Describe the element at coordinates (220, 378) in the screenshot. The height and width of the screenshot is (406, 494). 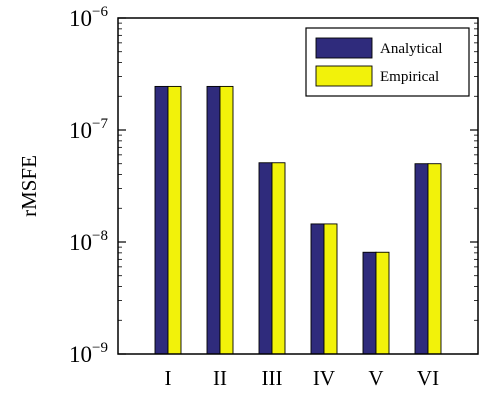
I see `x-tick-label: II` at that location.